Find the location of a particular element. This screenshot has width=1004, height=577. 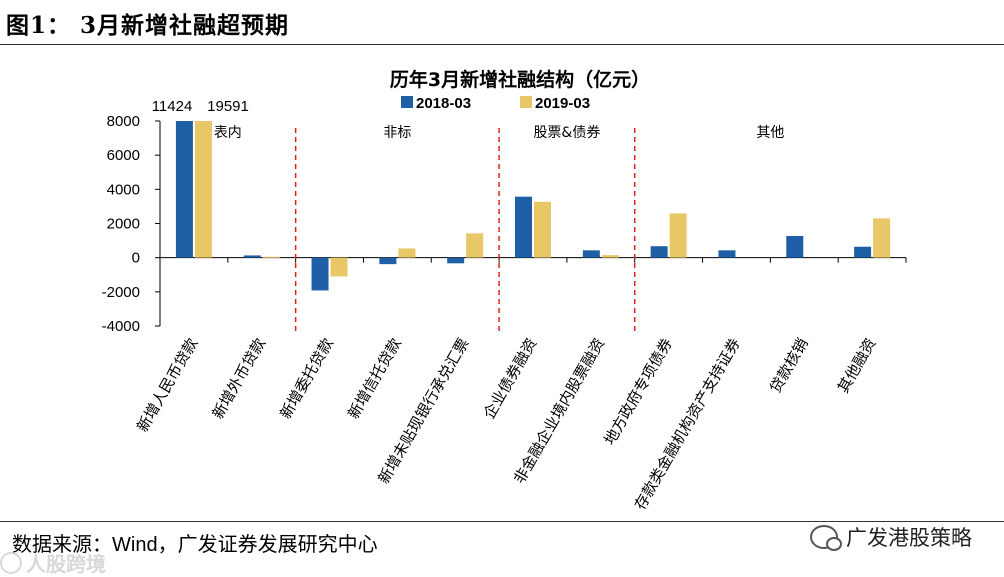

y-axis-ticks: 8000 6000 4000 2000 0 -2000 -4000 is located at coordinates (131, 224).